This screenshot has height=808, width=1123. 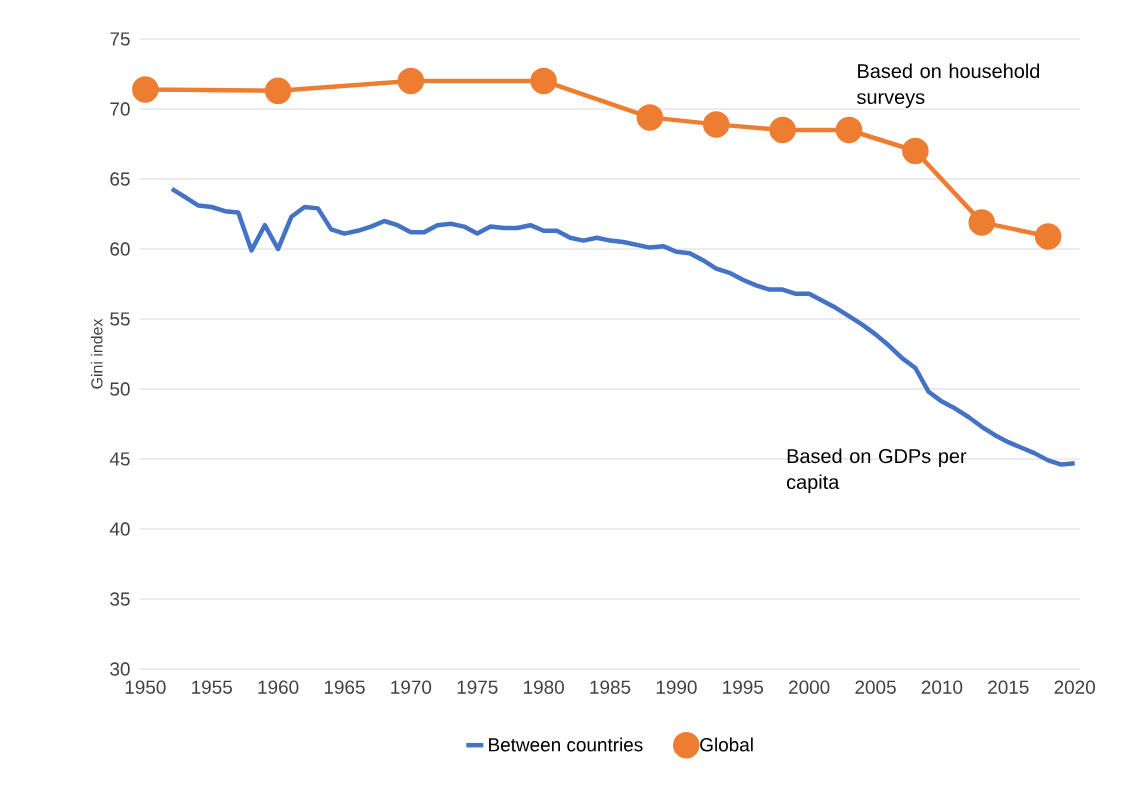 I want to click on y-tick-label: 50, so click(x=120, y=389).